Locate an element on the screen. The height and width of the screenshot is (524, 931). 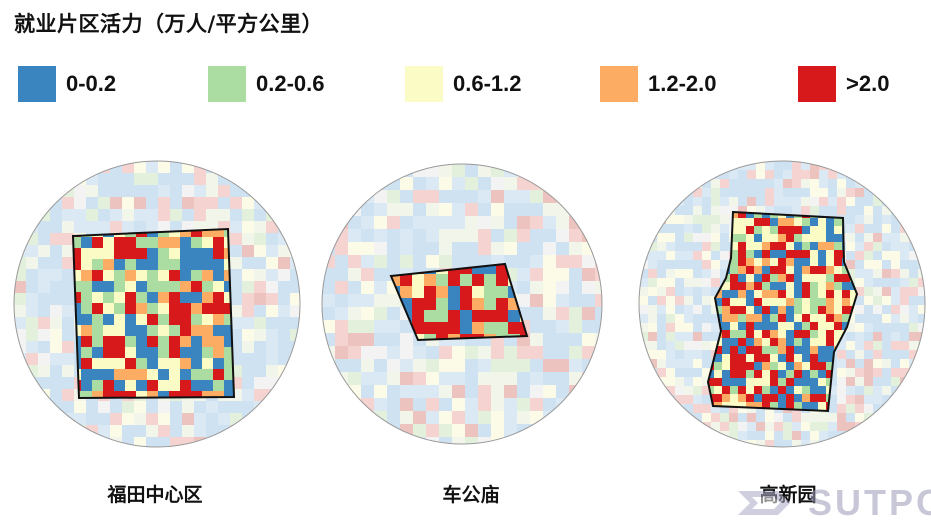
legend-label: 0.6-1.2 is located at coordinates (487, 83).